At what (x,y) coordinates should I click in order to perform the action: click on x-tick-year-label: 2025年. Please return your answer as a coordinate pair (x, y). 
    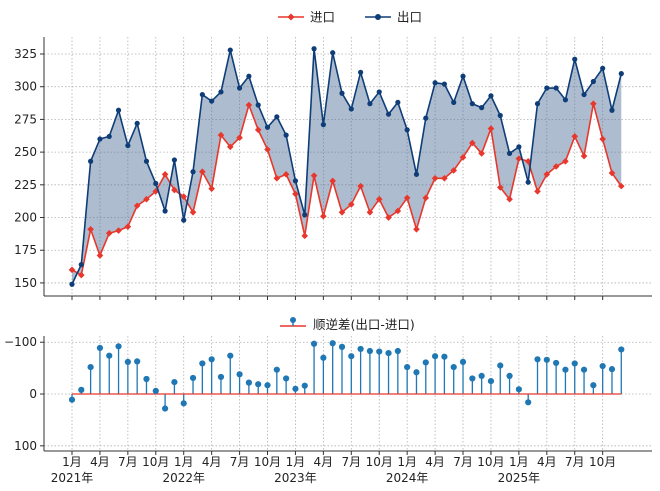
    Looking at the image, I should click on (519, 478).